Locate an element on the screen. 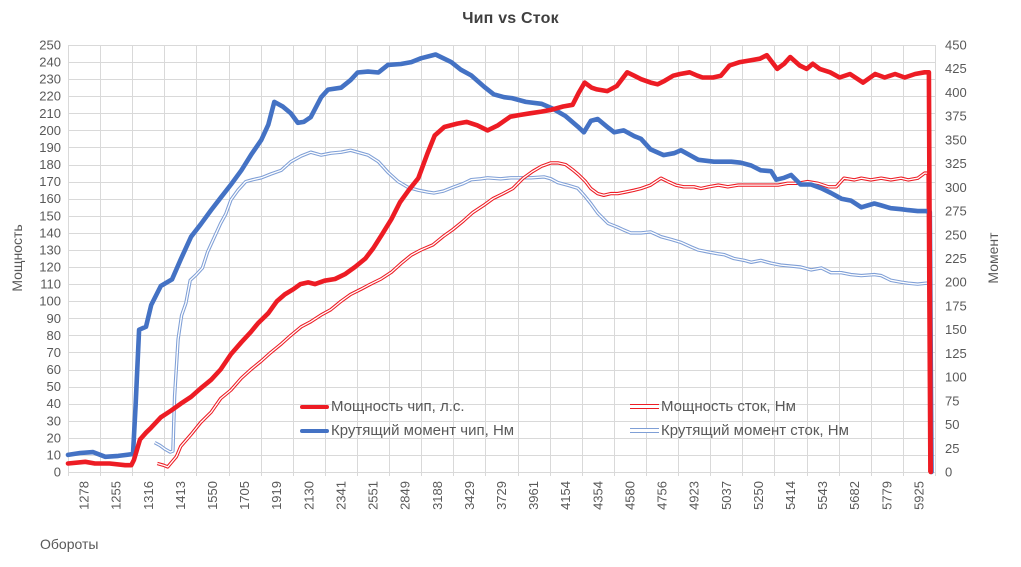 This screenshot has height=567, width=1021. y-axis-left-title: Мощность is located at coordinates (17, 258).